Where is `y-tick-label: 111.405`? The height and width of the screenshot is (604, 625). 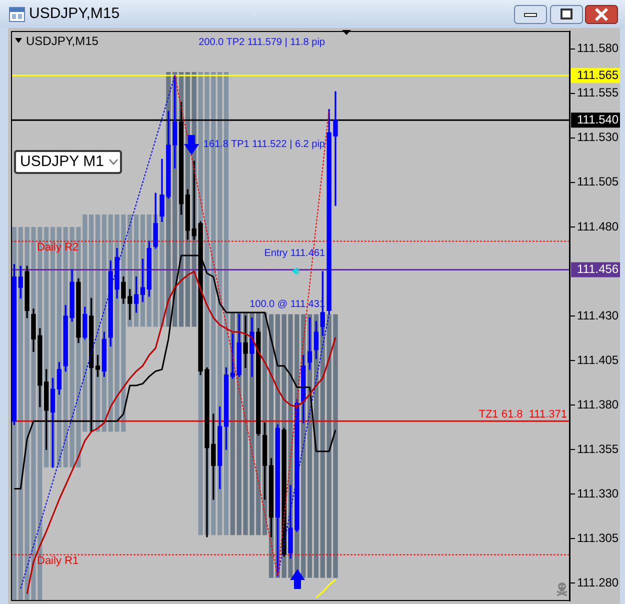 y-tick-label: 111.405 is located at coordinates (598, 359).